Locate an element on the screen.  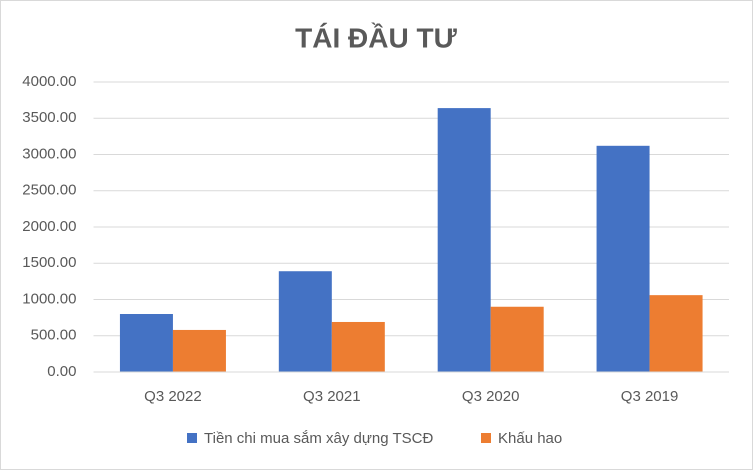
y-tick-label: 2500.00 is located at coordinates (49, 190).